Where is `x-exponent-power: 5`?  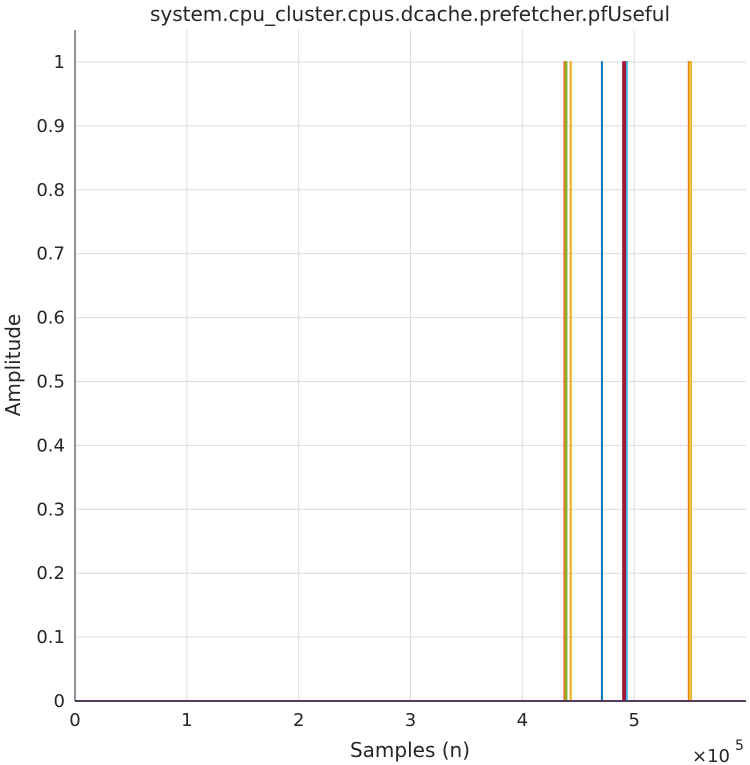
x-exponent-power: 5 is located at coordinates (739, 746).